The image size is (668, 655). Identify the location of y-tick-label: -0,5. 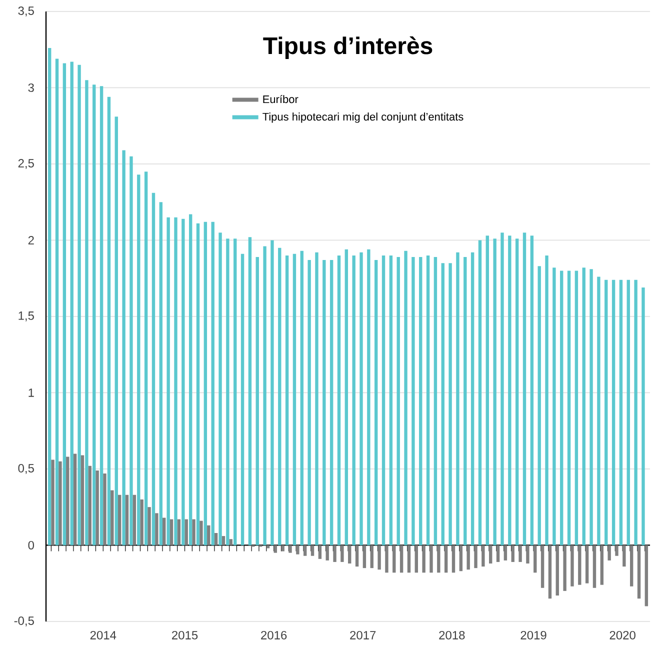
(24, 621).